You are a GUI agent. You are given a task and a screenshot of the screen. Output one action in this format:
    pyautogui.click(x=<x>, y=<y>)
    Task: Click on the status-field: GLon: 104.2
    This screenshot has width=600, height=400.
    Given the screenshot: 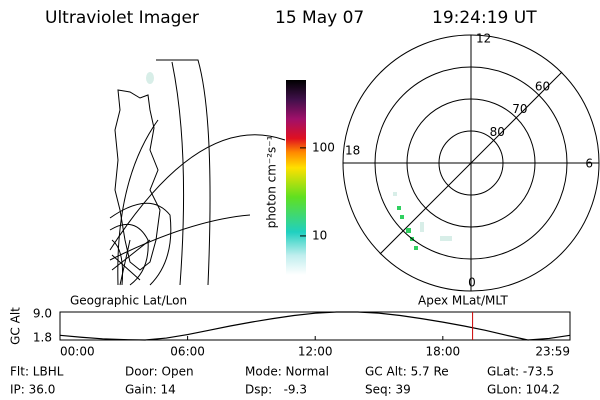 What is the action you would take?
    pyautogui.click(x=523, y=390)
    